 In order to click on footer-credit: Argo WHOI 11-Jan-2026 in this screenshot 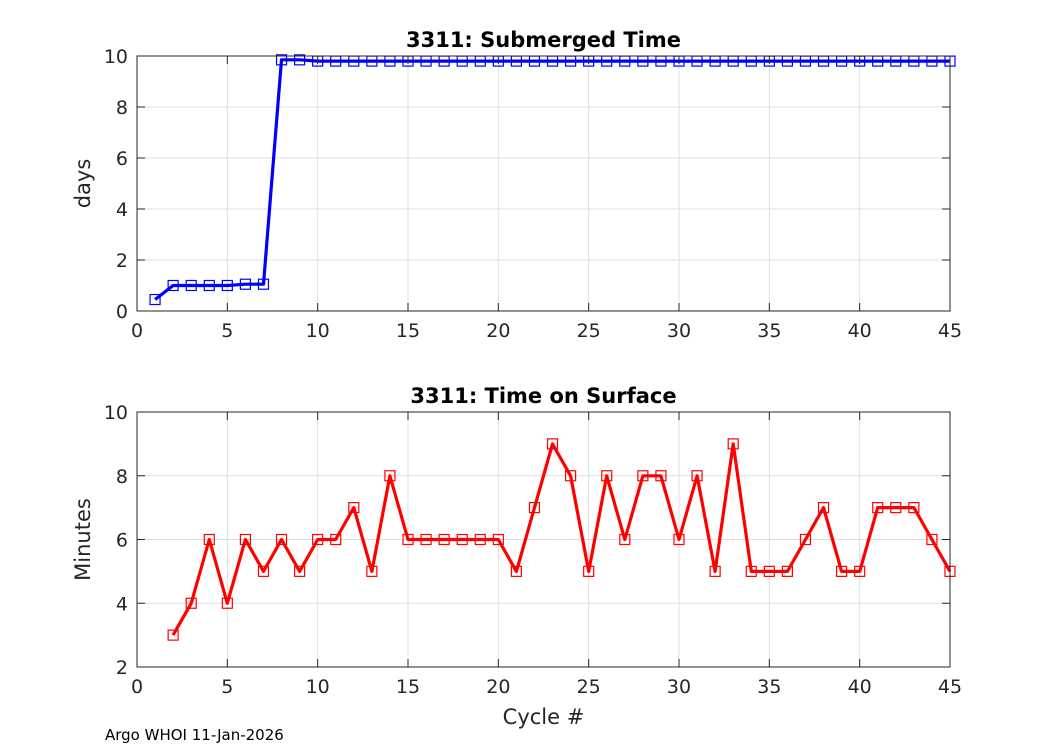, I will do `click(194, 735)`.